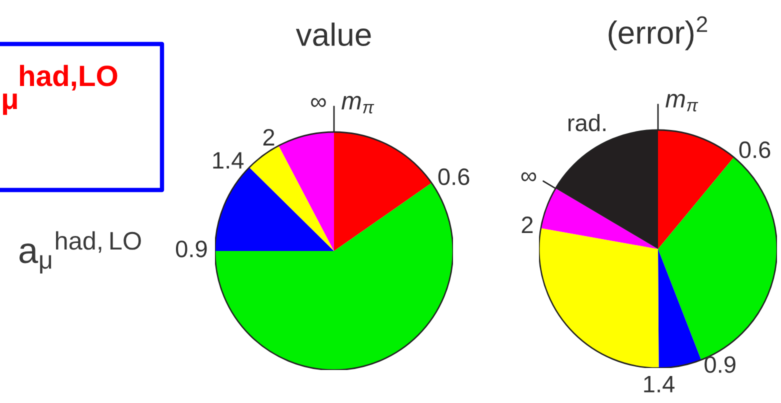 This screenshot has height=403, width=781. What do you see at coordinates (80, 252) in the screenshot?
I see `text: a$_{μ}$$^{had,LO}$` at bounding box center [80, 252].